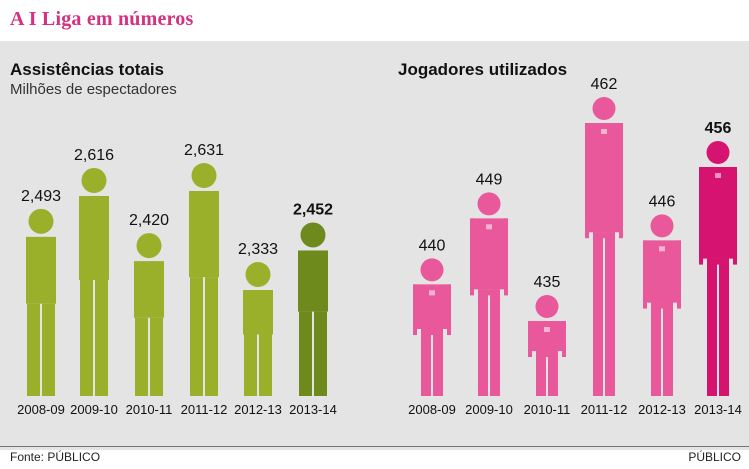 Image resolution: width=749 pixels, height=469 pixels. I want to click on value-label: 462, so click(604, 84).